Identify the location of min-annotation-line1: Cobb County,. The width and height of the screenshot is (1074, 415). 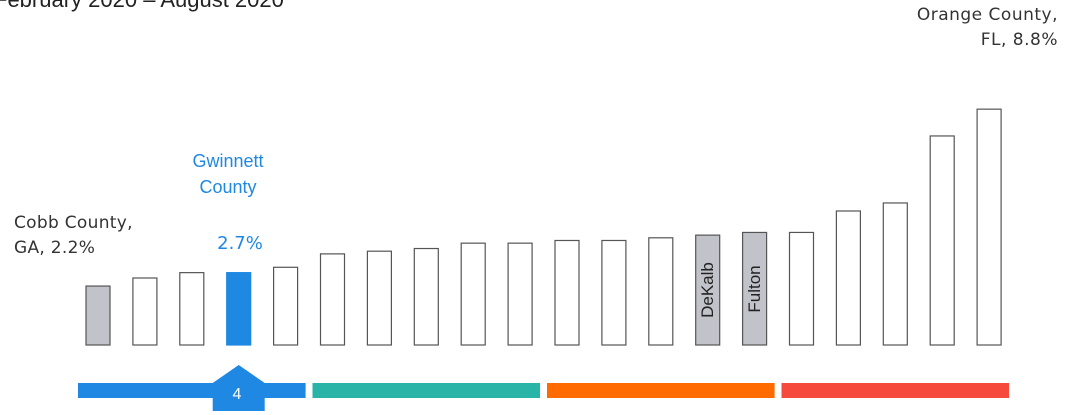
(73, 223).